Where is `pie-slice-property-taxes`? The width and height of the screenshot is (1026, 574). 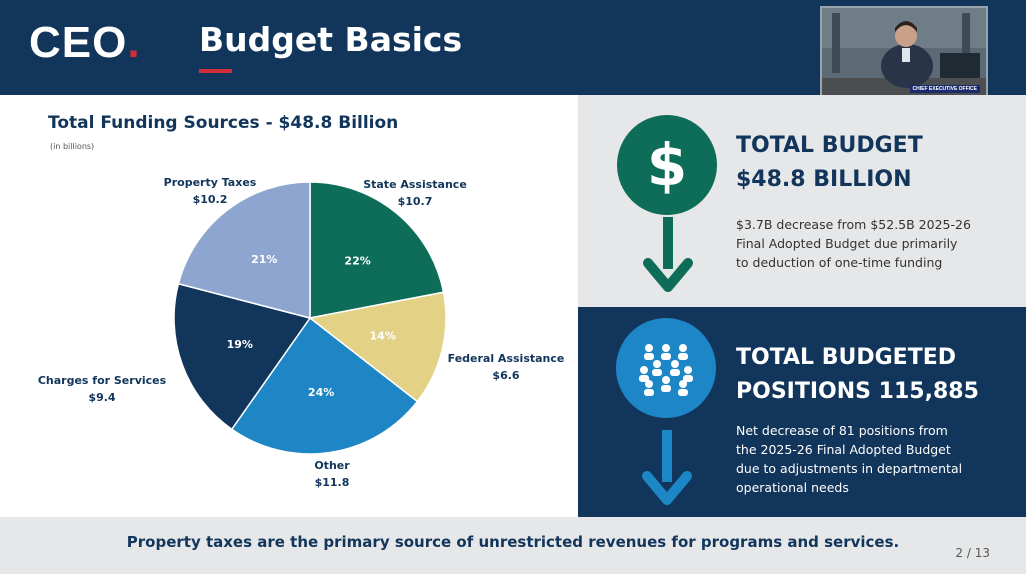 pie-slice-property-taxes is located at coordinates (244, 250).